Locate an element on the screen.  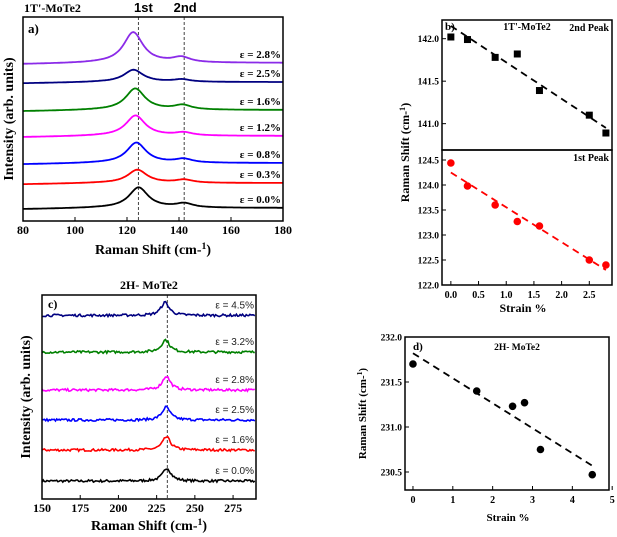
y-axis-title-a: Intensity (arb. units) is located at coordinates (9, 119).